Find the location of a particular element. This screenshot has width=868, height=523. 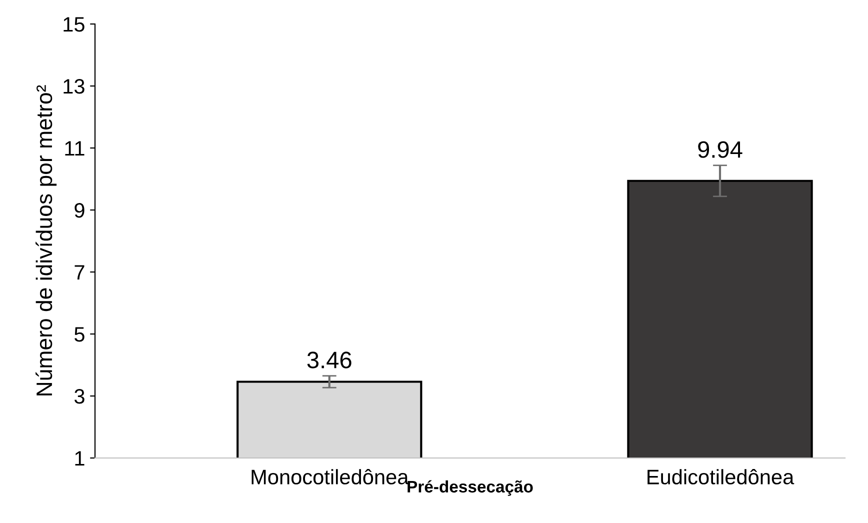

x-tick-label: Monocotiledônea is located at coordinates (330, 476).